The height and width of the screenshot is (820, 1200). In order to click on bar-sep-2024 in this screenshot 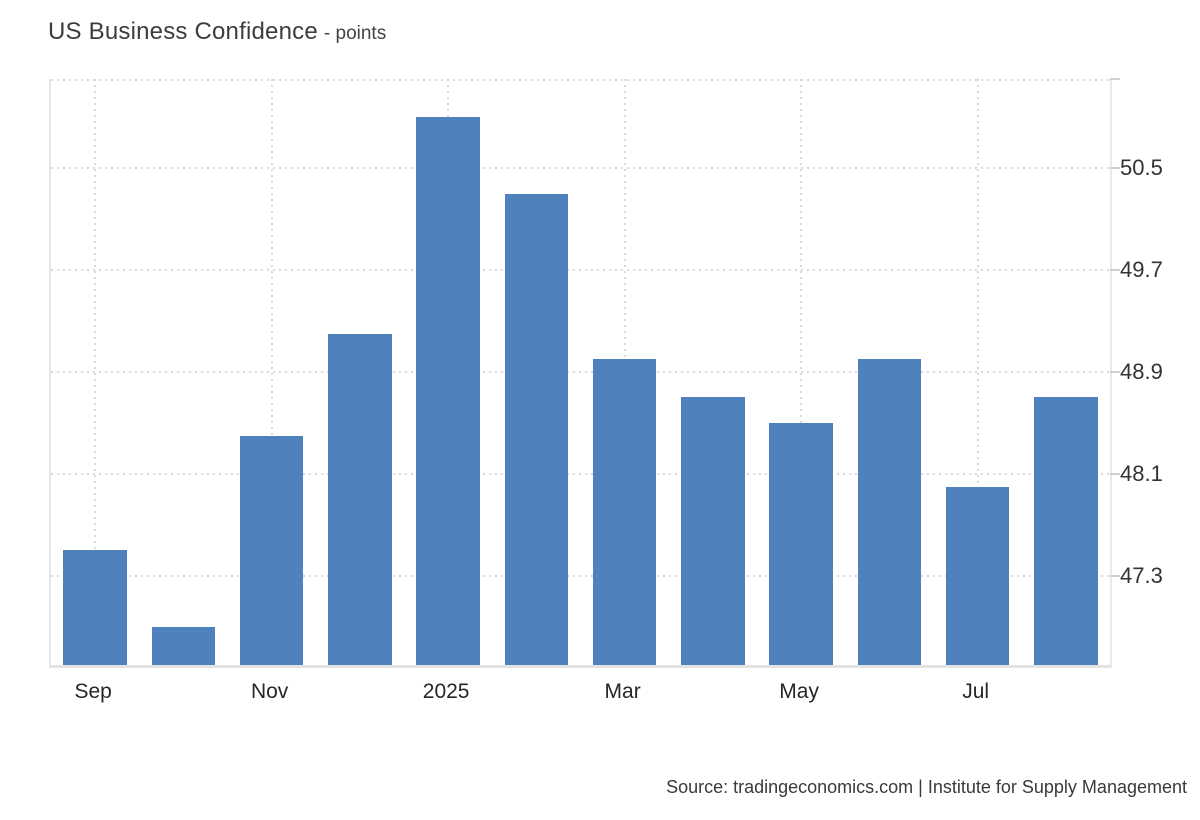, I will do `click(95, 607)`.